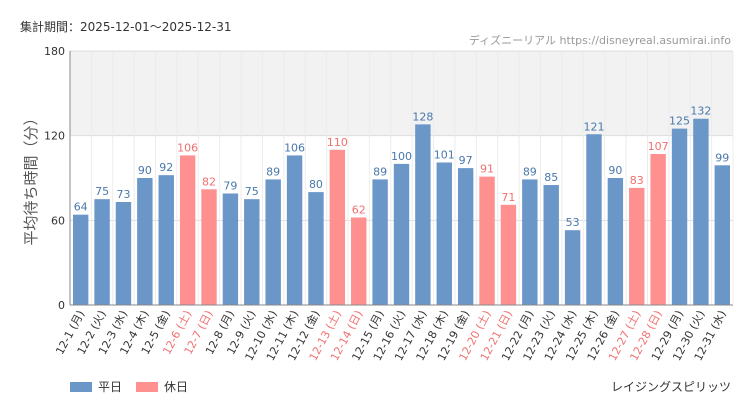 This screenshot has width=750, height=410. I want to click on value-label: 79, so click(230, 186).